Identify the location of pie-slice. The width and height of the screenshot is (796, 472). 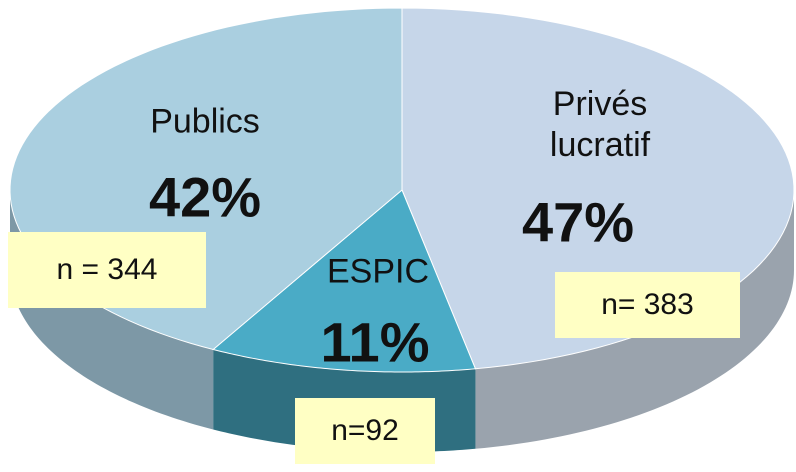
(344, 281).